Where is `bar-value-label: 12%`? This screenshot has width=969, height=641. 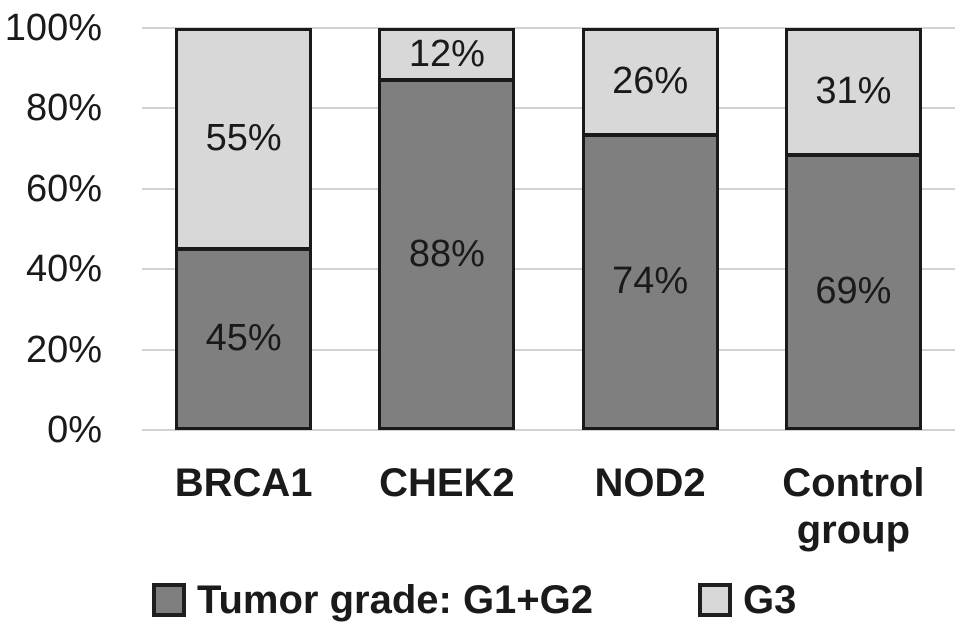
bar-value-label: 12% is located at coordinates (446, 54).